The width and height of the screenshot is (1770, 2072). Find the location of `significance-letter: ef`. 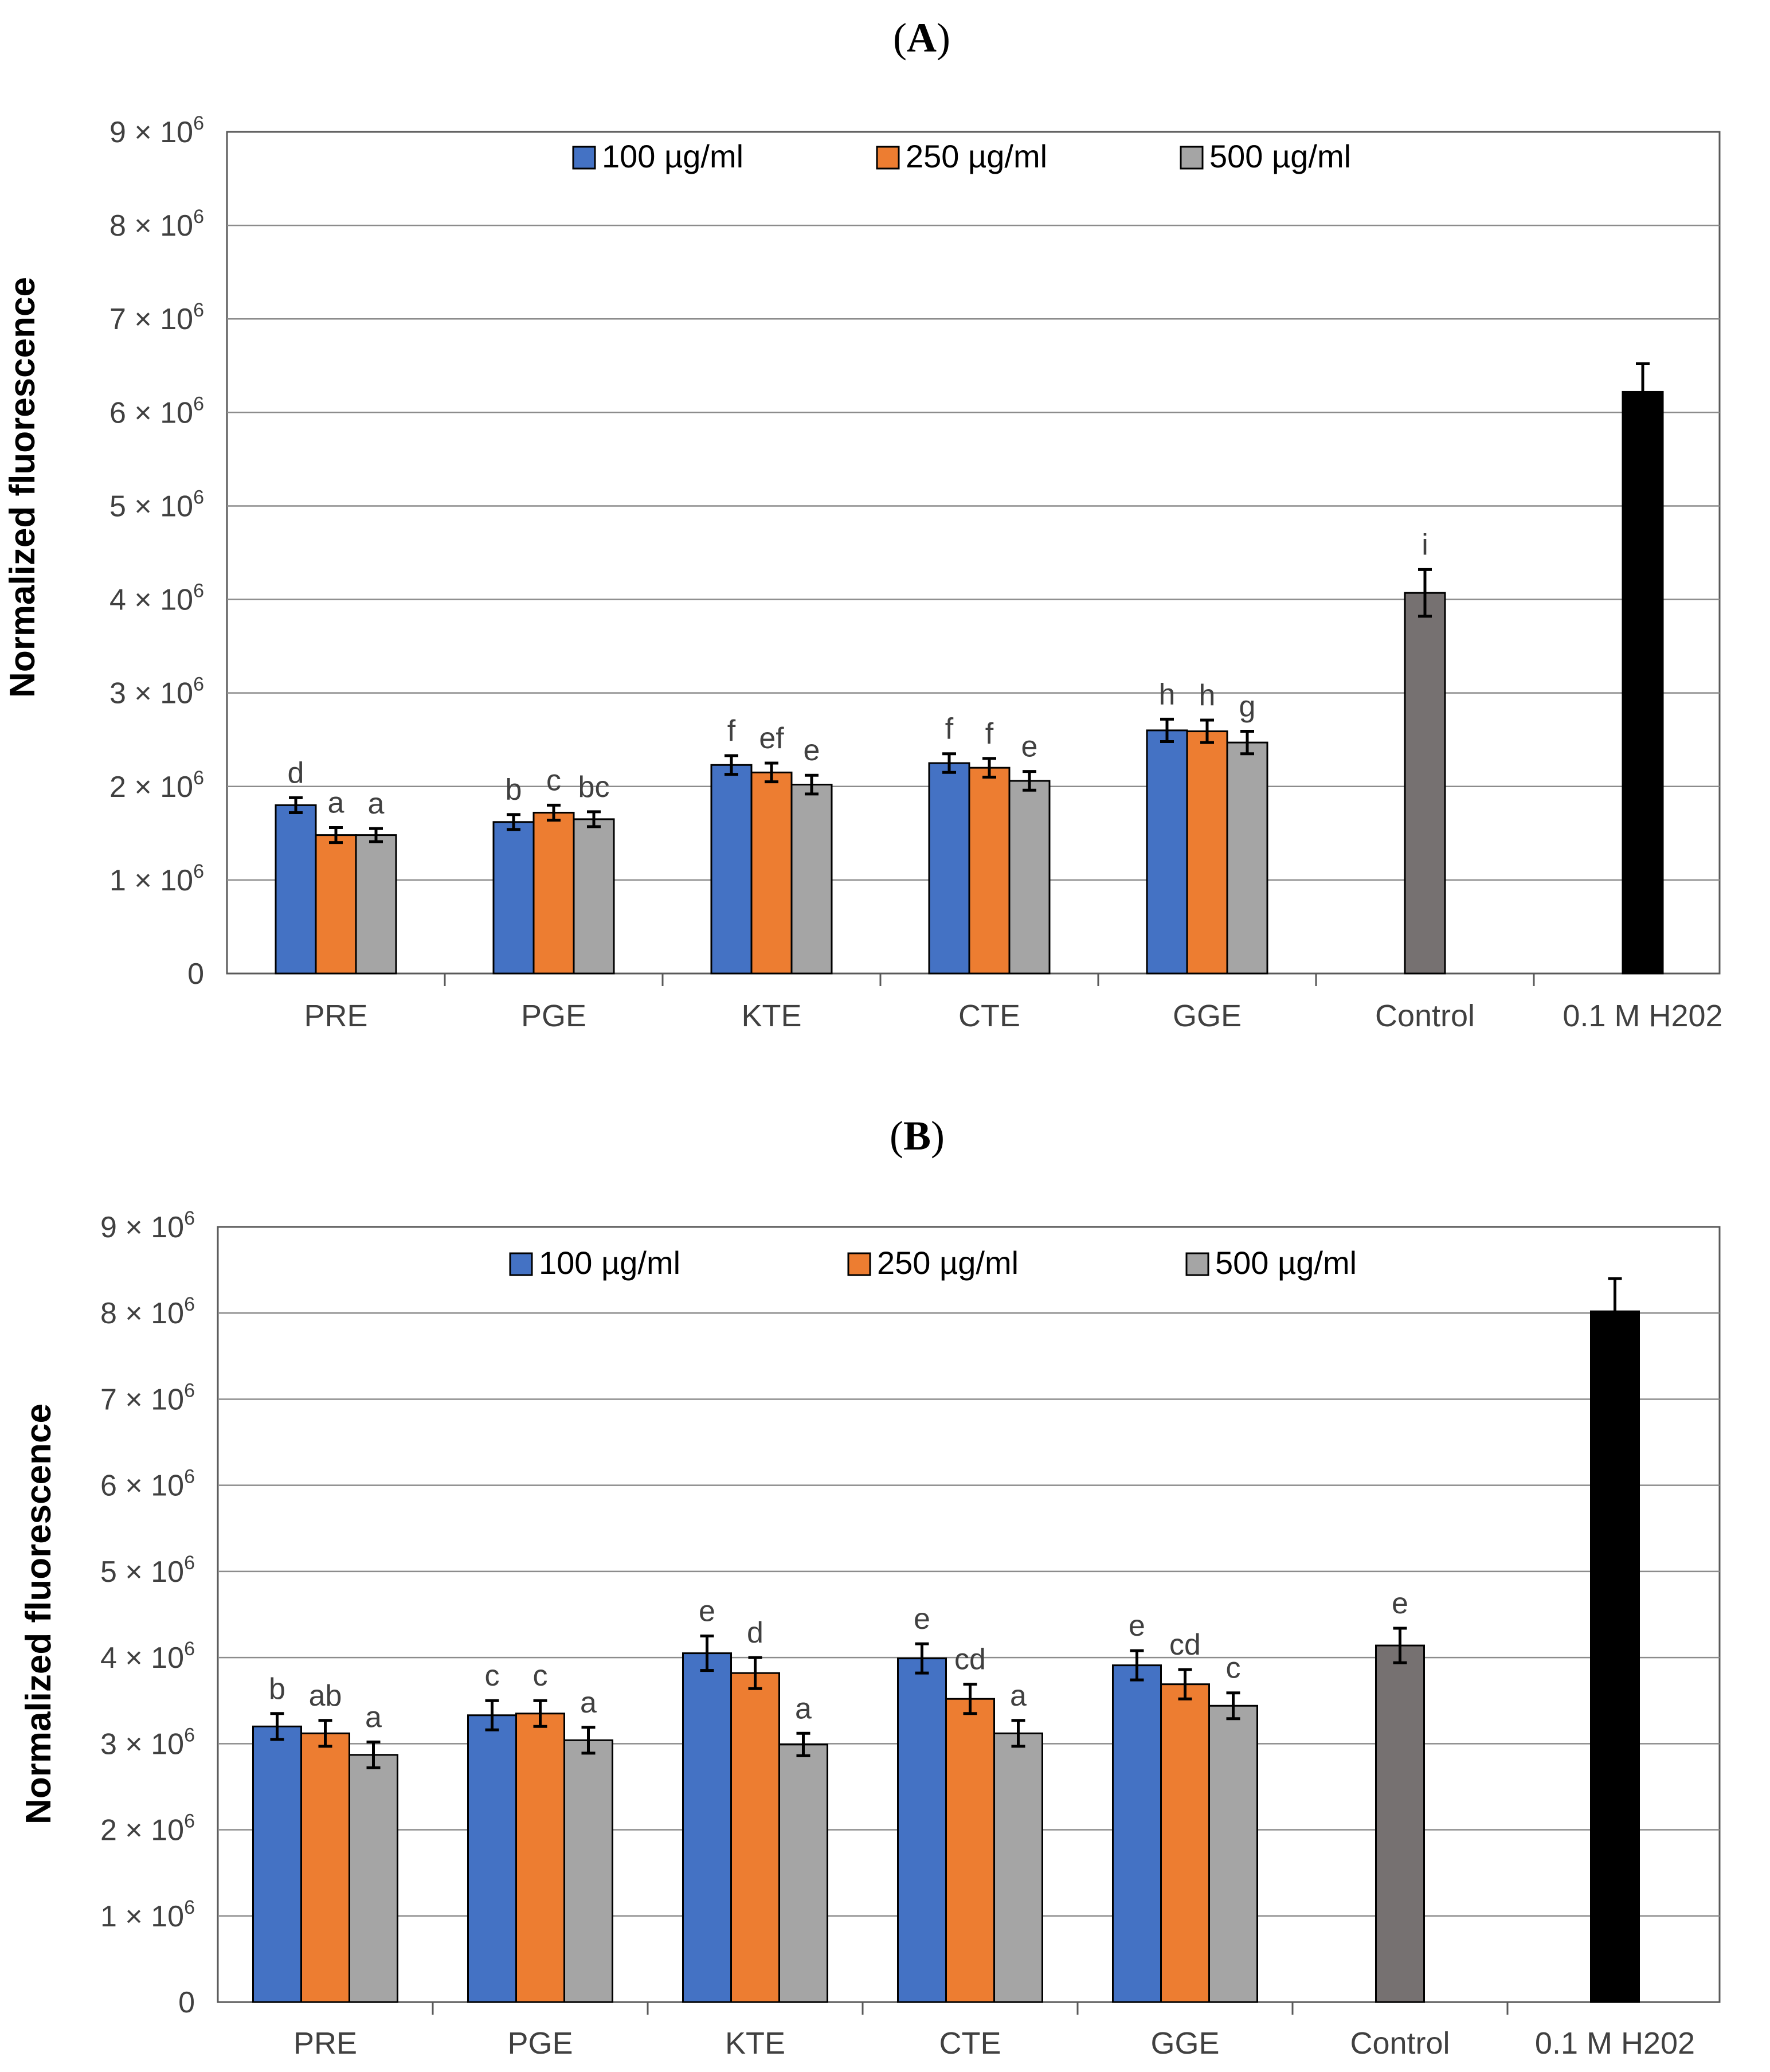

significance-letter: ef is located at coordinates (771, 738).